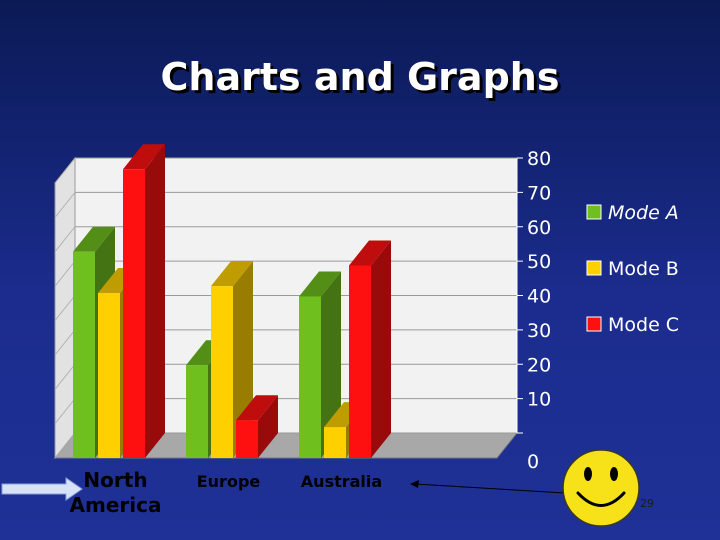 Image resolution: width=720 pixels, height=540 pixels. I want to click on y-tick-label: 20, so click(539, 365).